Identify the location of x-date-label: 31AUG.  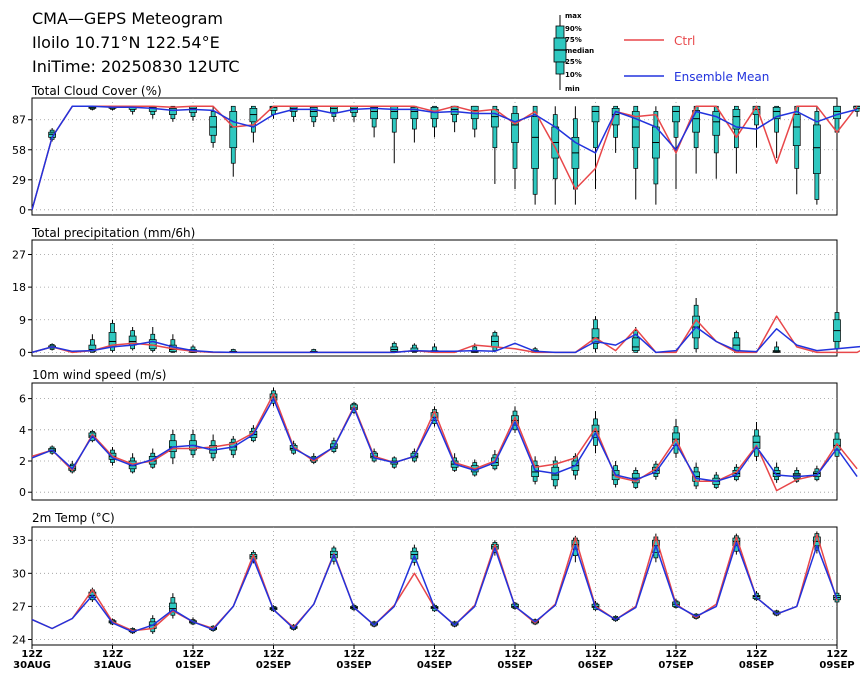
(113, 665).